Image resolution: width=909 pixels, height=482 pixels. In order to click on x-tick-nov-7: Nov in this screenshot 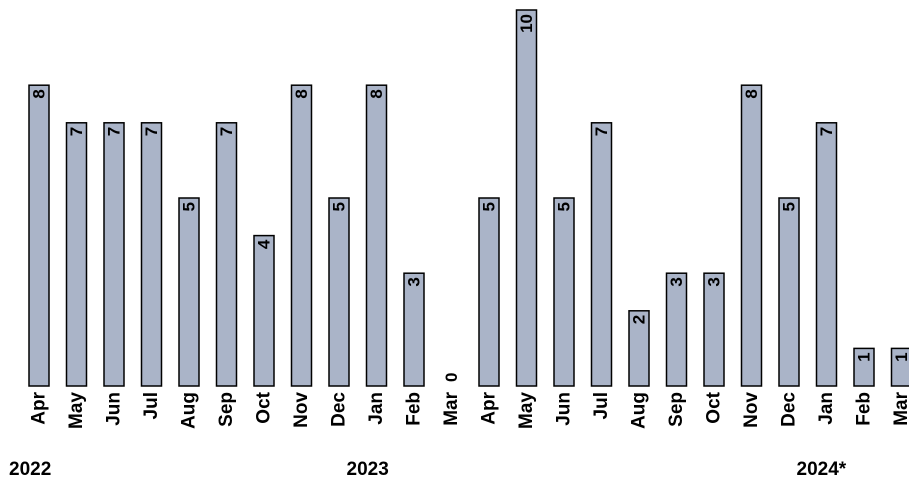, I will do `click(301, 410)`.